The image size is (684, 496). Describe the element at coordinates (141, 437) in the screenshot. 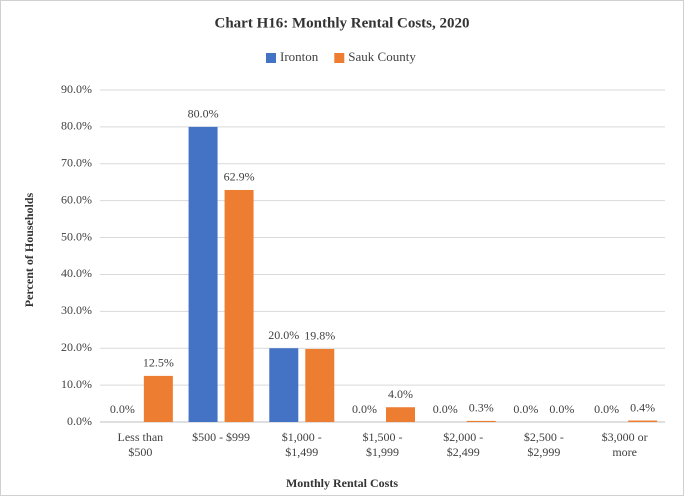

I see `x-tick-label: Less than` at that location.